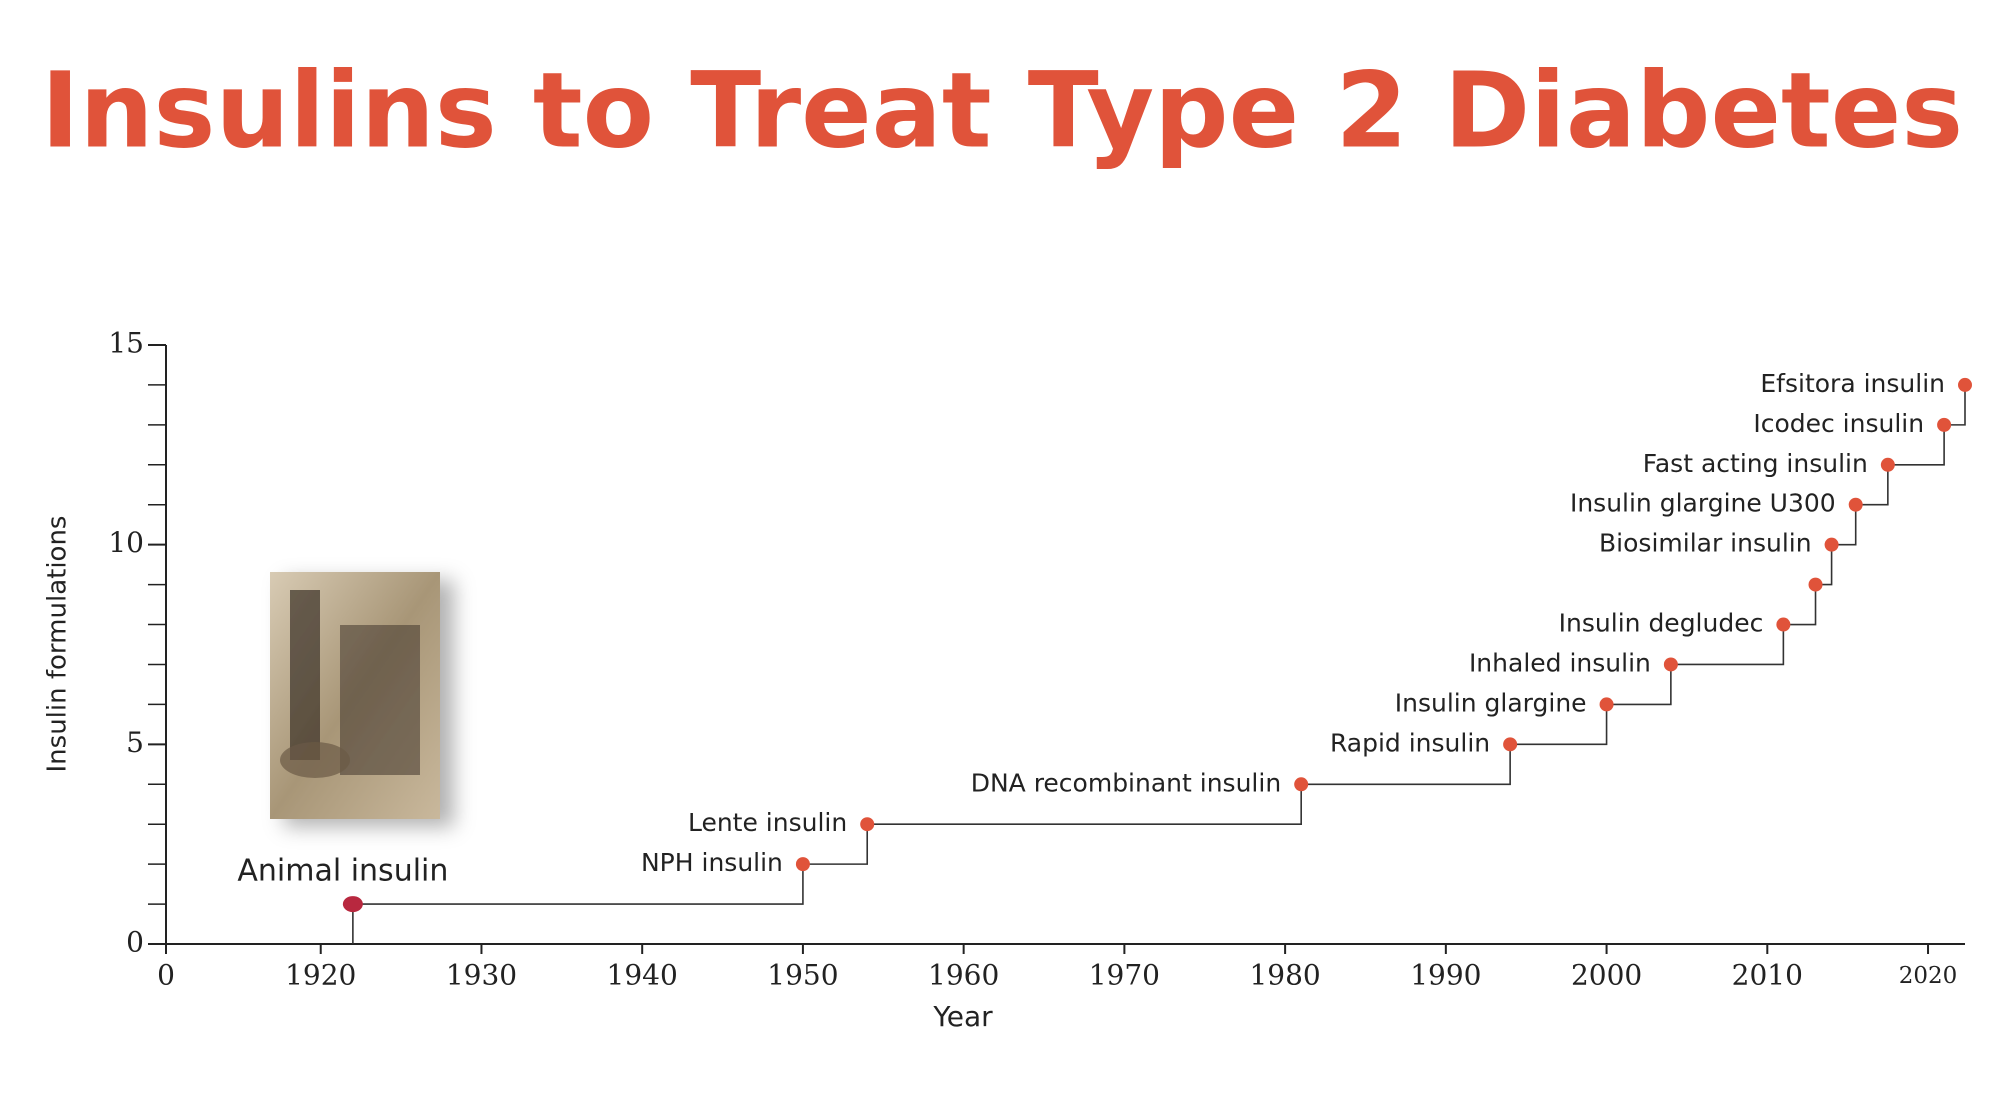  What do you see at coordinates (1002, 110) in the screenshot?
I see `chart-title: Insulins to Treat Type 2 Diabetes` at bounding box center [1002, 110].